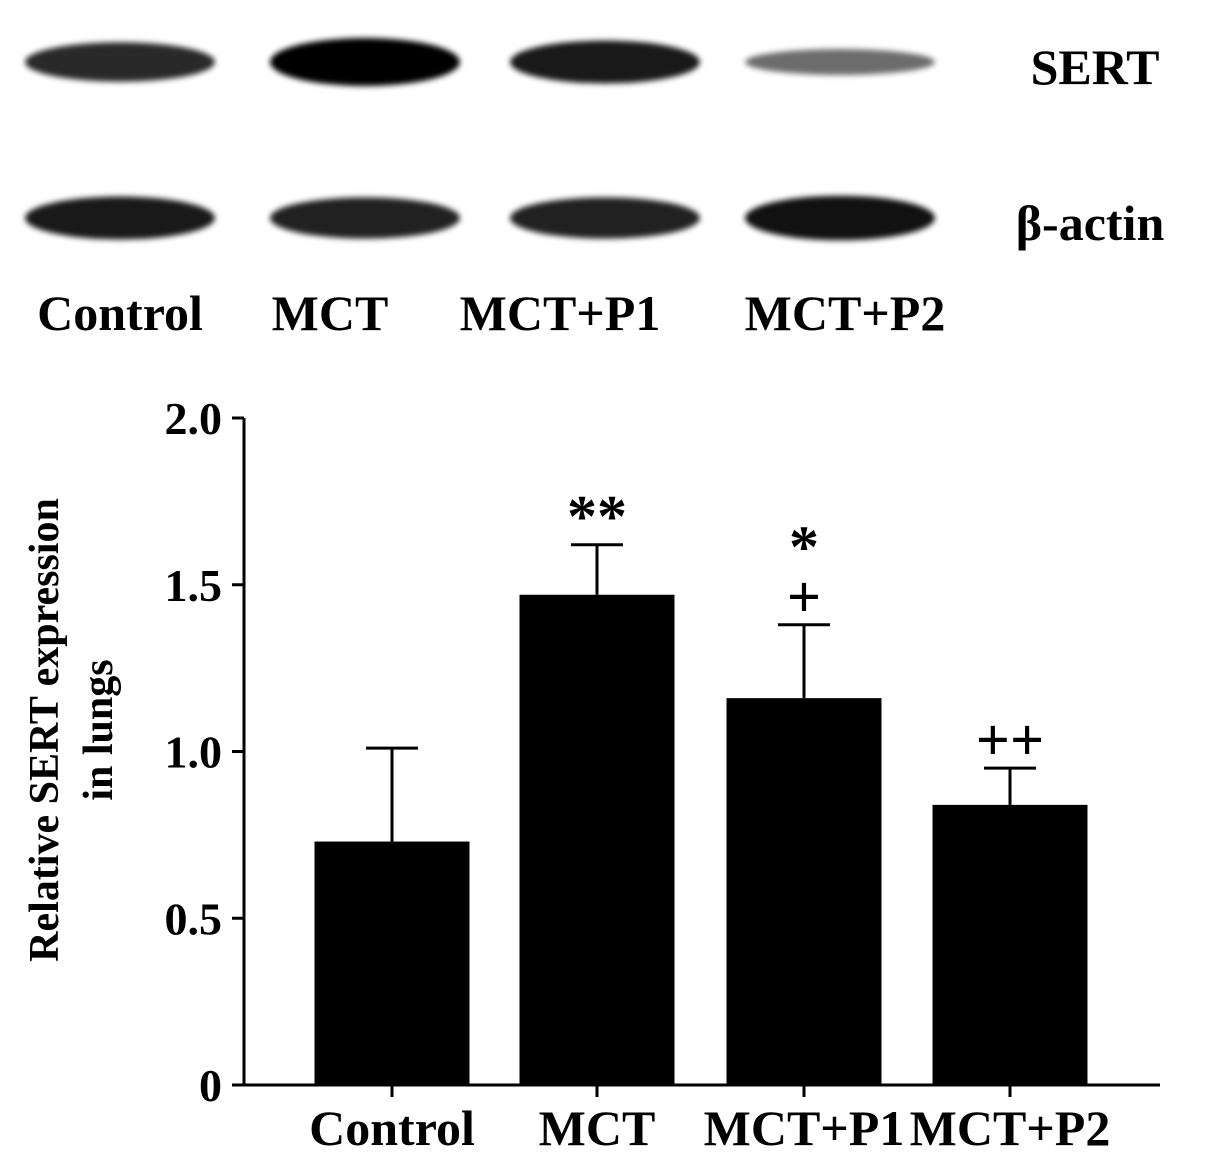 The height and width of the screenshot is (1161, 1205). I want to click on blot-lane-label-control: Control, so click(120, 313).